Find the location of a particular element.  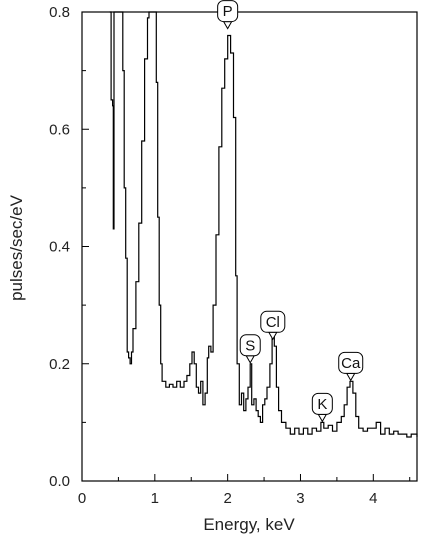

peak-label-s: S is located at coordinates (250, 349).